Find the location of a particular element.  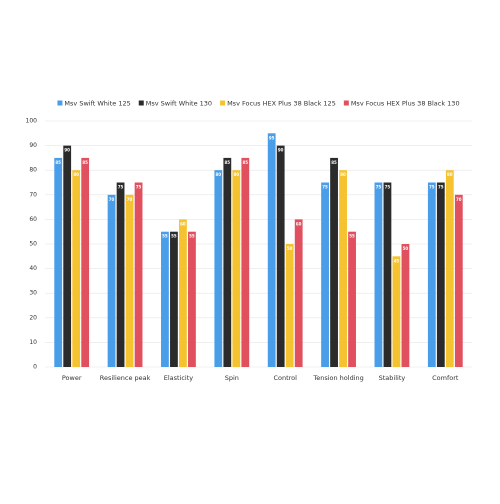

value-label: 95 is located at coordinates (272, 137).